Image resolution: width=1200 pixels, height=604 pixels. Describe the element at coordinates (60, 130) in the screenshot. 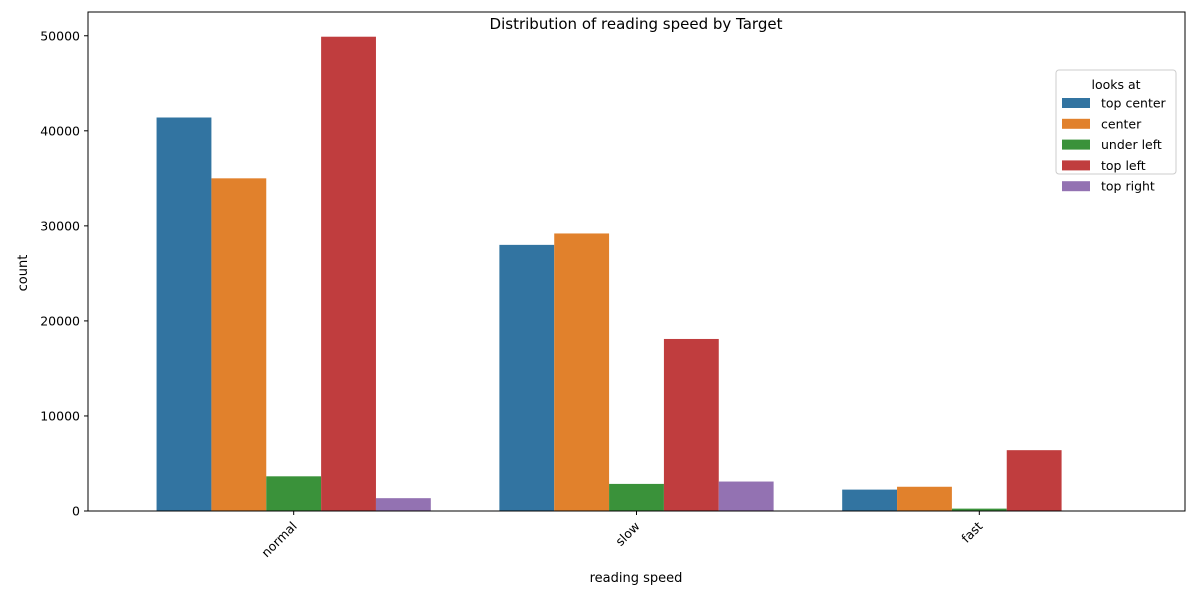

I see `y-tick-label: 40000` at that location.